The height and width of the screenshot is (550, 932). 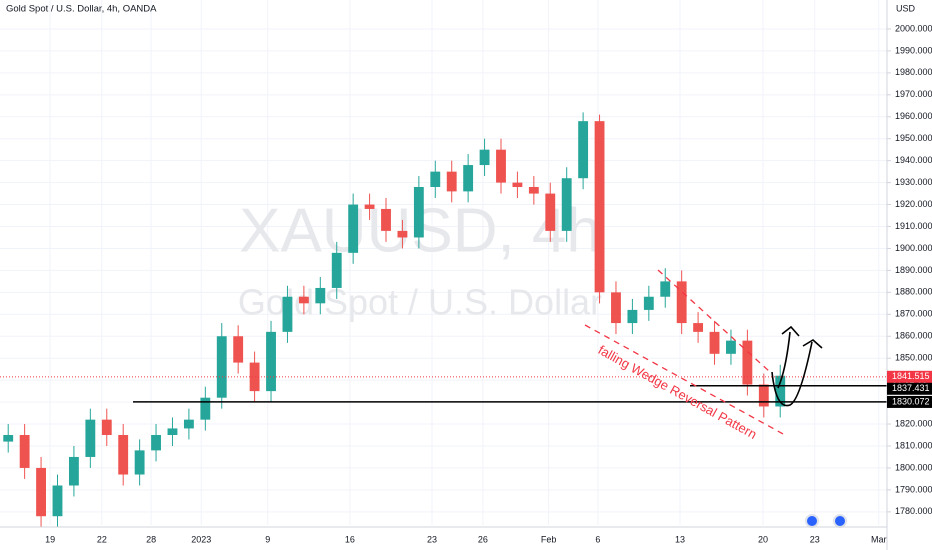 I want to click on y-tick-label: 1880.000, so click(x=913, y=292).